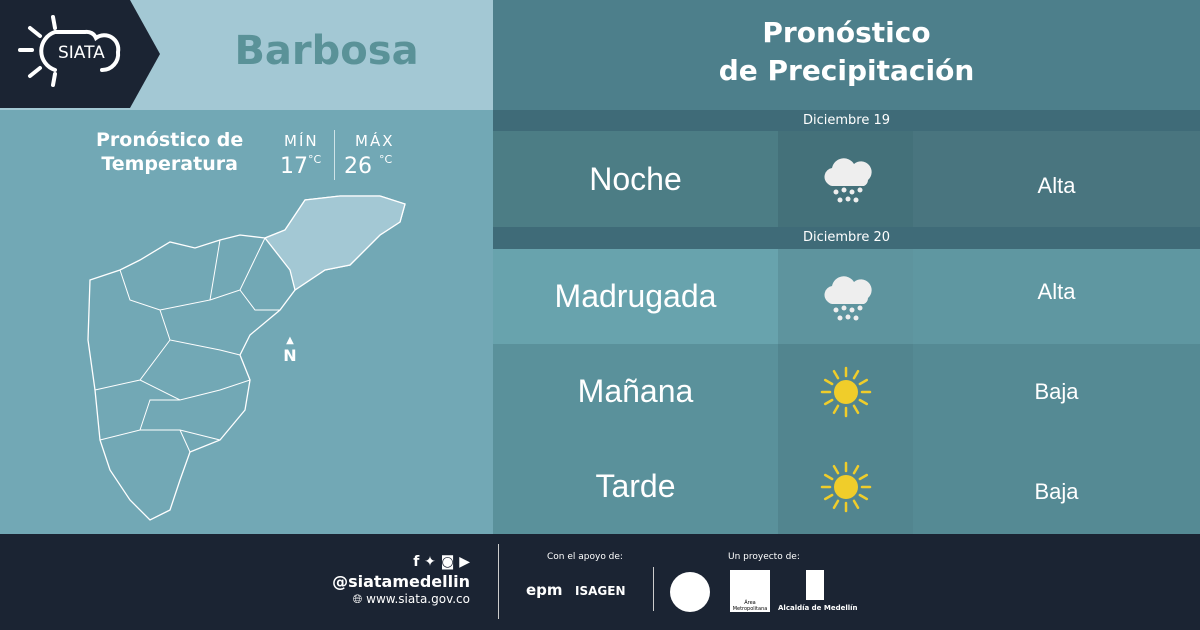 The width and height of the screenshot is (1200, 630). What do you see at coordinates (585, 557) in the screenshot?
I see `support-label: Con el apoyo de:` at bounding box center [585, 557].